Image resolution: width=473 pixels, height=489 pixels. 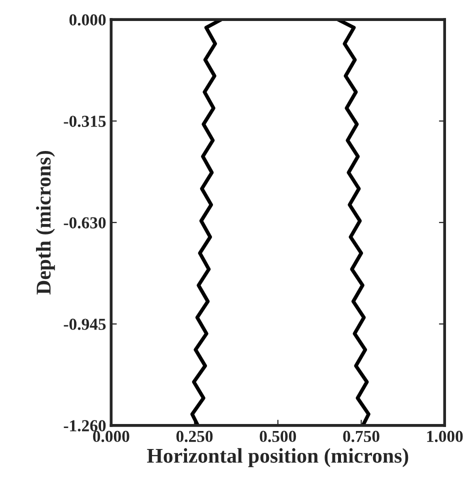 I want to click on y-tick-label: -1.260, so click(x=85, y=426).